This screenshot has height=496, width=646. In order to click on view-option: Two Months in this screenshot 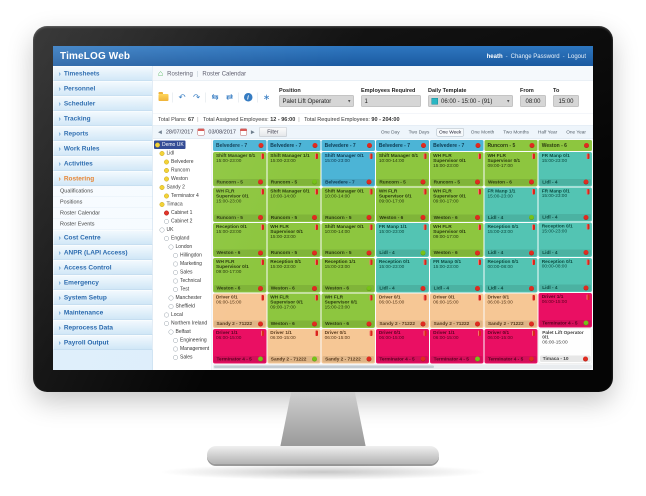, I will do `click(516, 132)`.